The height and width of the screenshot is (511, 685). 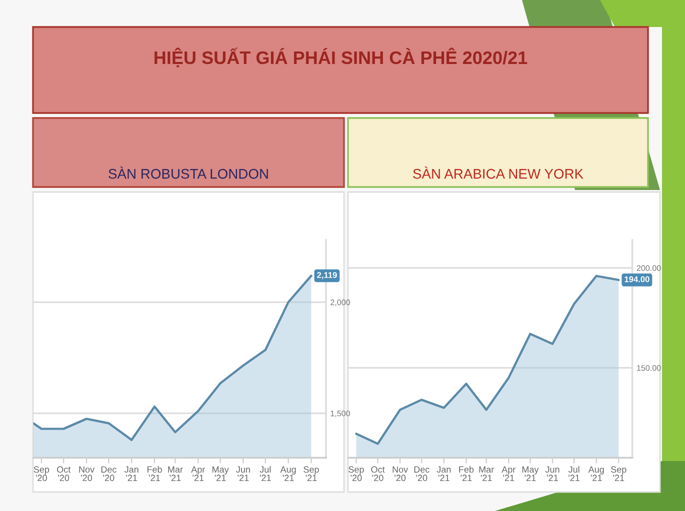 What do you see at coordinates (341, 58) in the screenshot?
I see `text: HIỆU SUẤT GIÁ PHÁI SINH CÀ PHÊ 2020/21` at bounding box center [341, 58].